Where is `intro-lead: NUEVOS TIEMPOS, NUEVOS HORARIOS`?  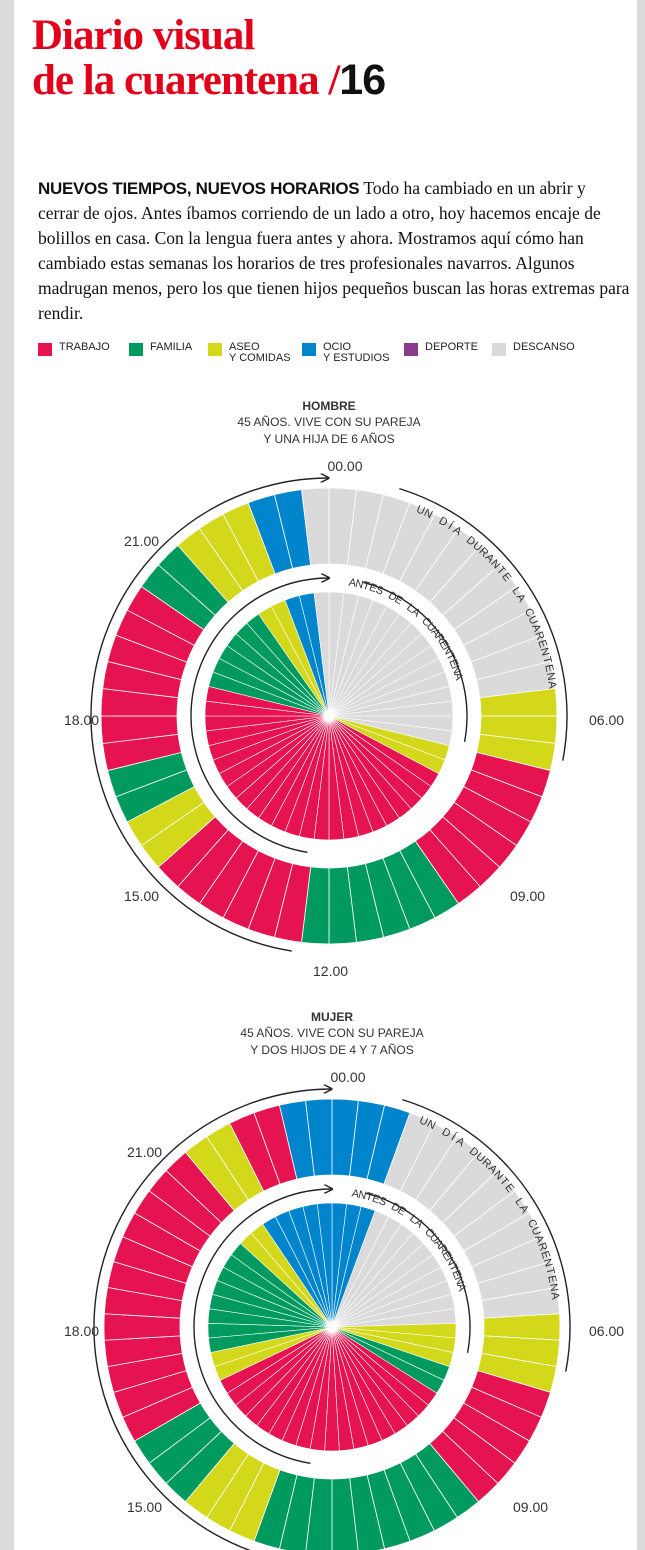 intro-lead: NUEVOS TIEMPOS, NUEVOS HORARIOS is located at coordinates (199, 188).